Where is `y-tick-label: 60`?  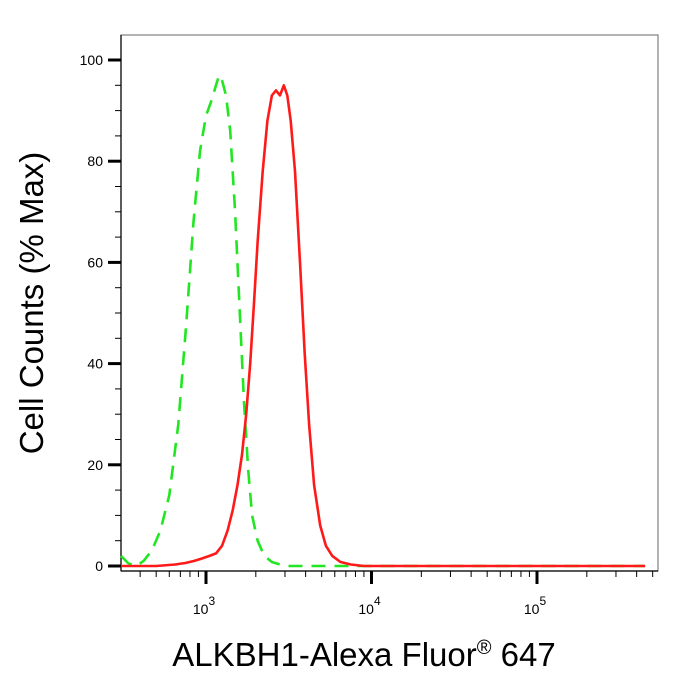
y-tick-label: 60 is located at coordinates (95, 262).